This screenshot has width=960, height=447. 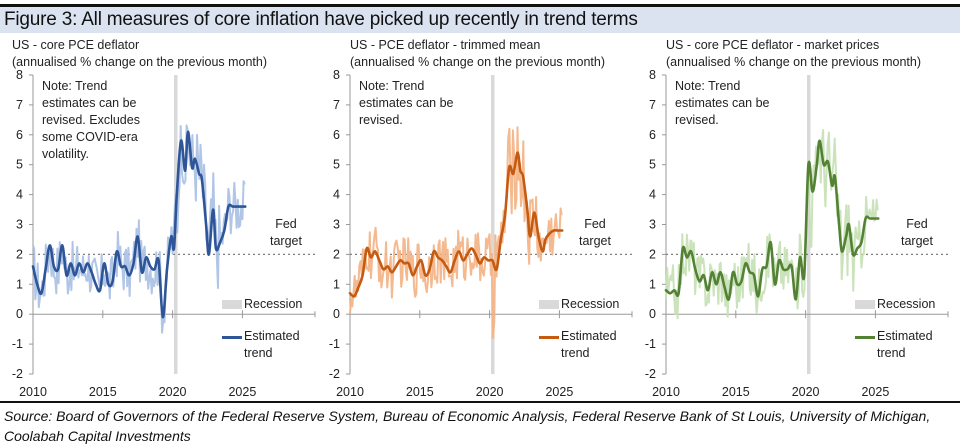 I want to click on bottom-rule, so click(x=480, y=402).